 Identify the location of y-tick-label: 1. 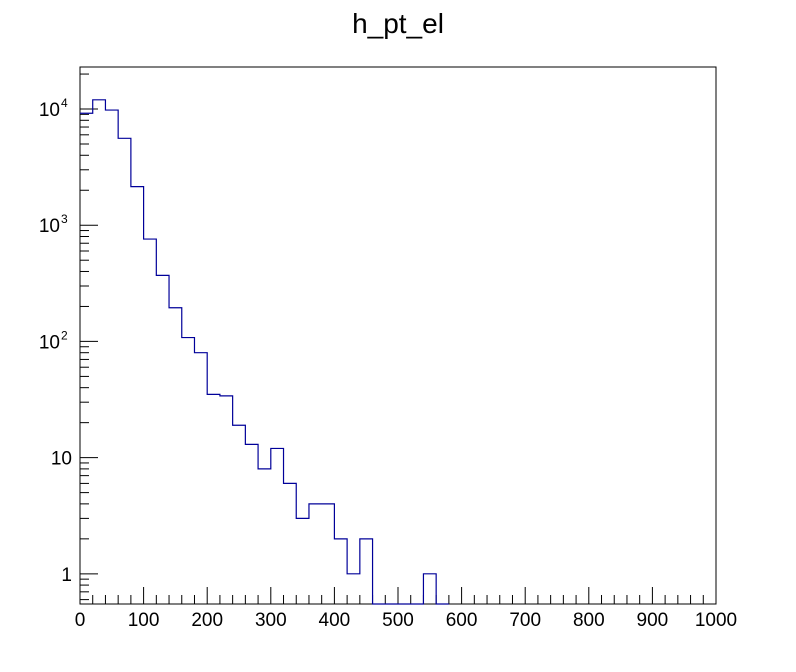
(66, 575).